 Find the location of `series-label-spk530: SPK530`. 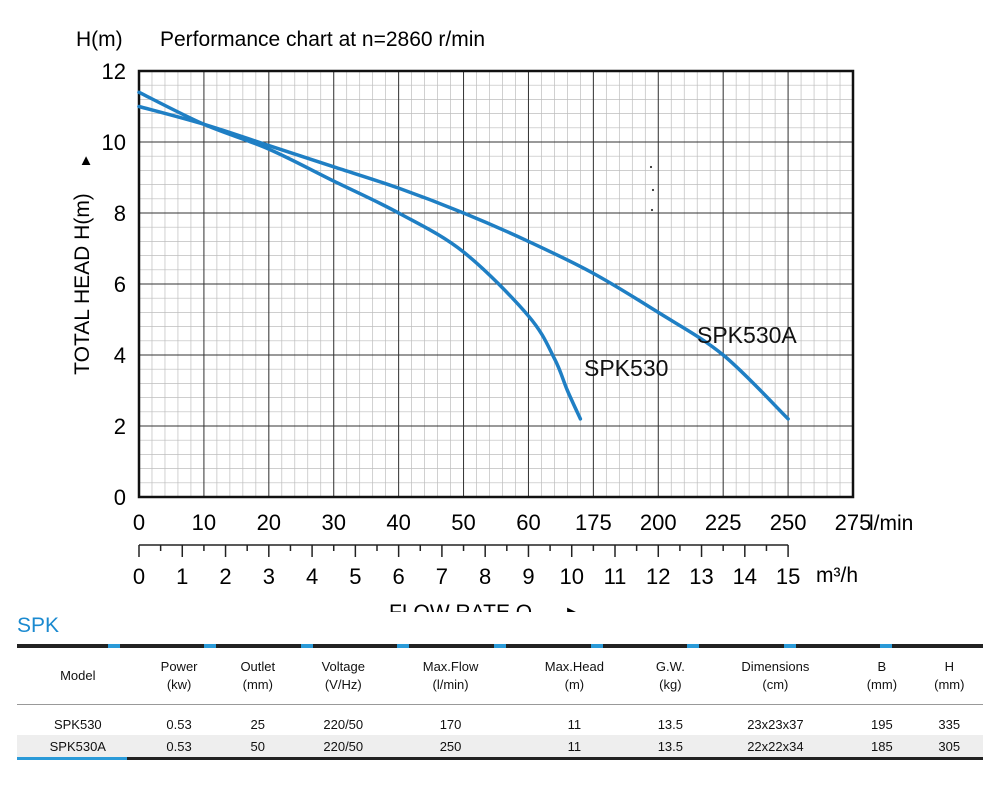

series-label-spk530: SPK530 is located at coordinates (626, 368).